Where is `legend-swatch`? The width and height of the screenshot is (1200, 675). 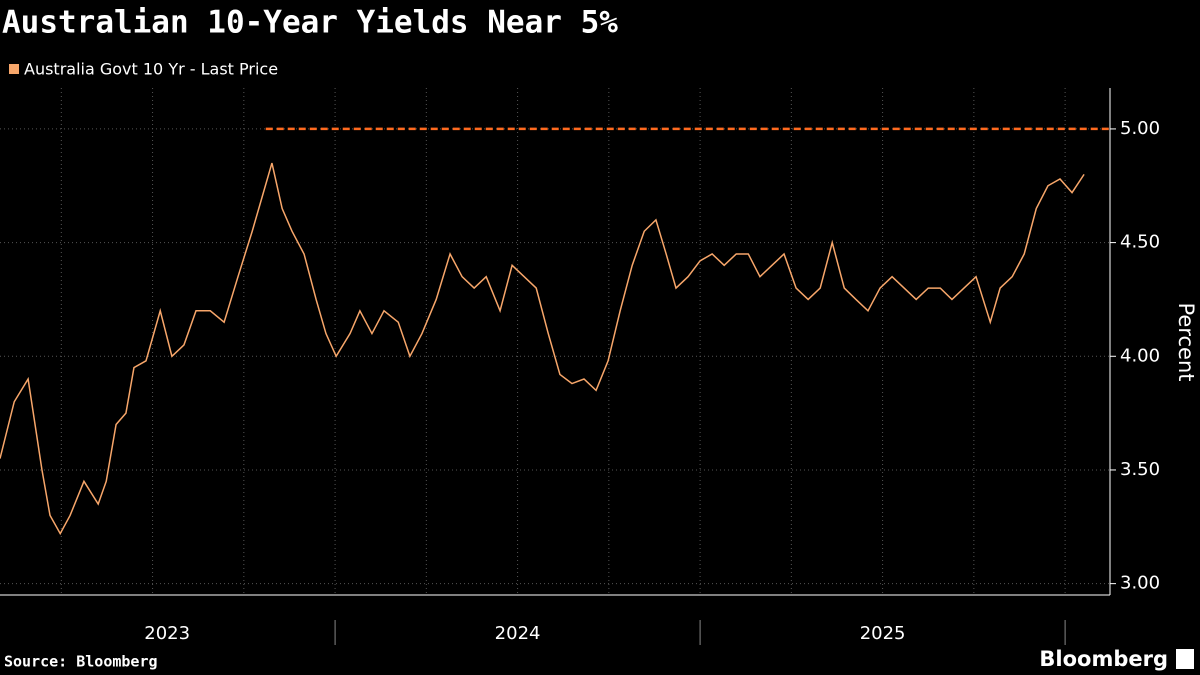 legend-swatch is located at coordinates (14, 69).